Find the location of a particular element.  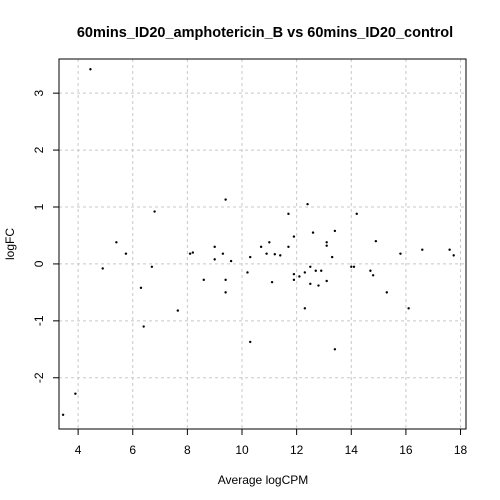

x-tick-label: 6 is located at coordinates (132, 450).